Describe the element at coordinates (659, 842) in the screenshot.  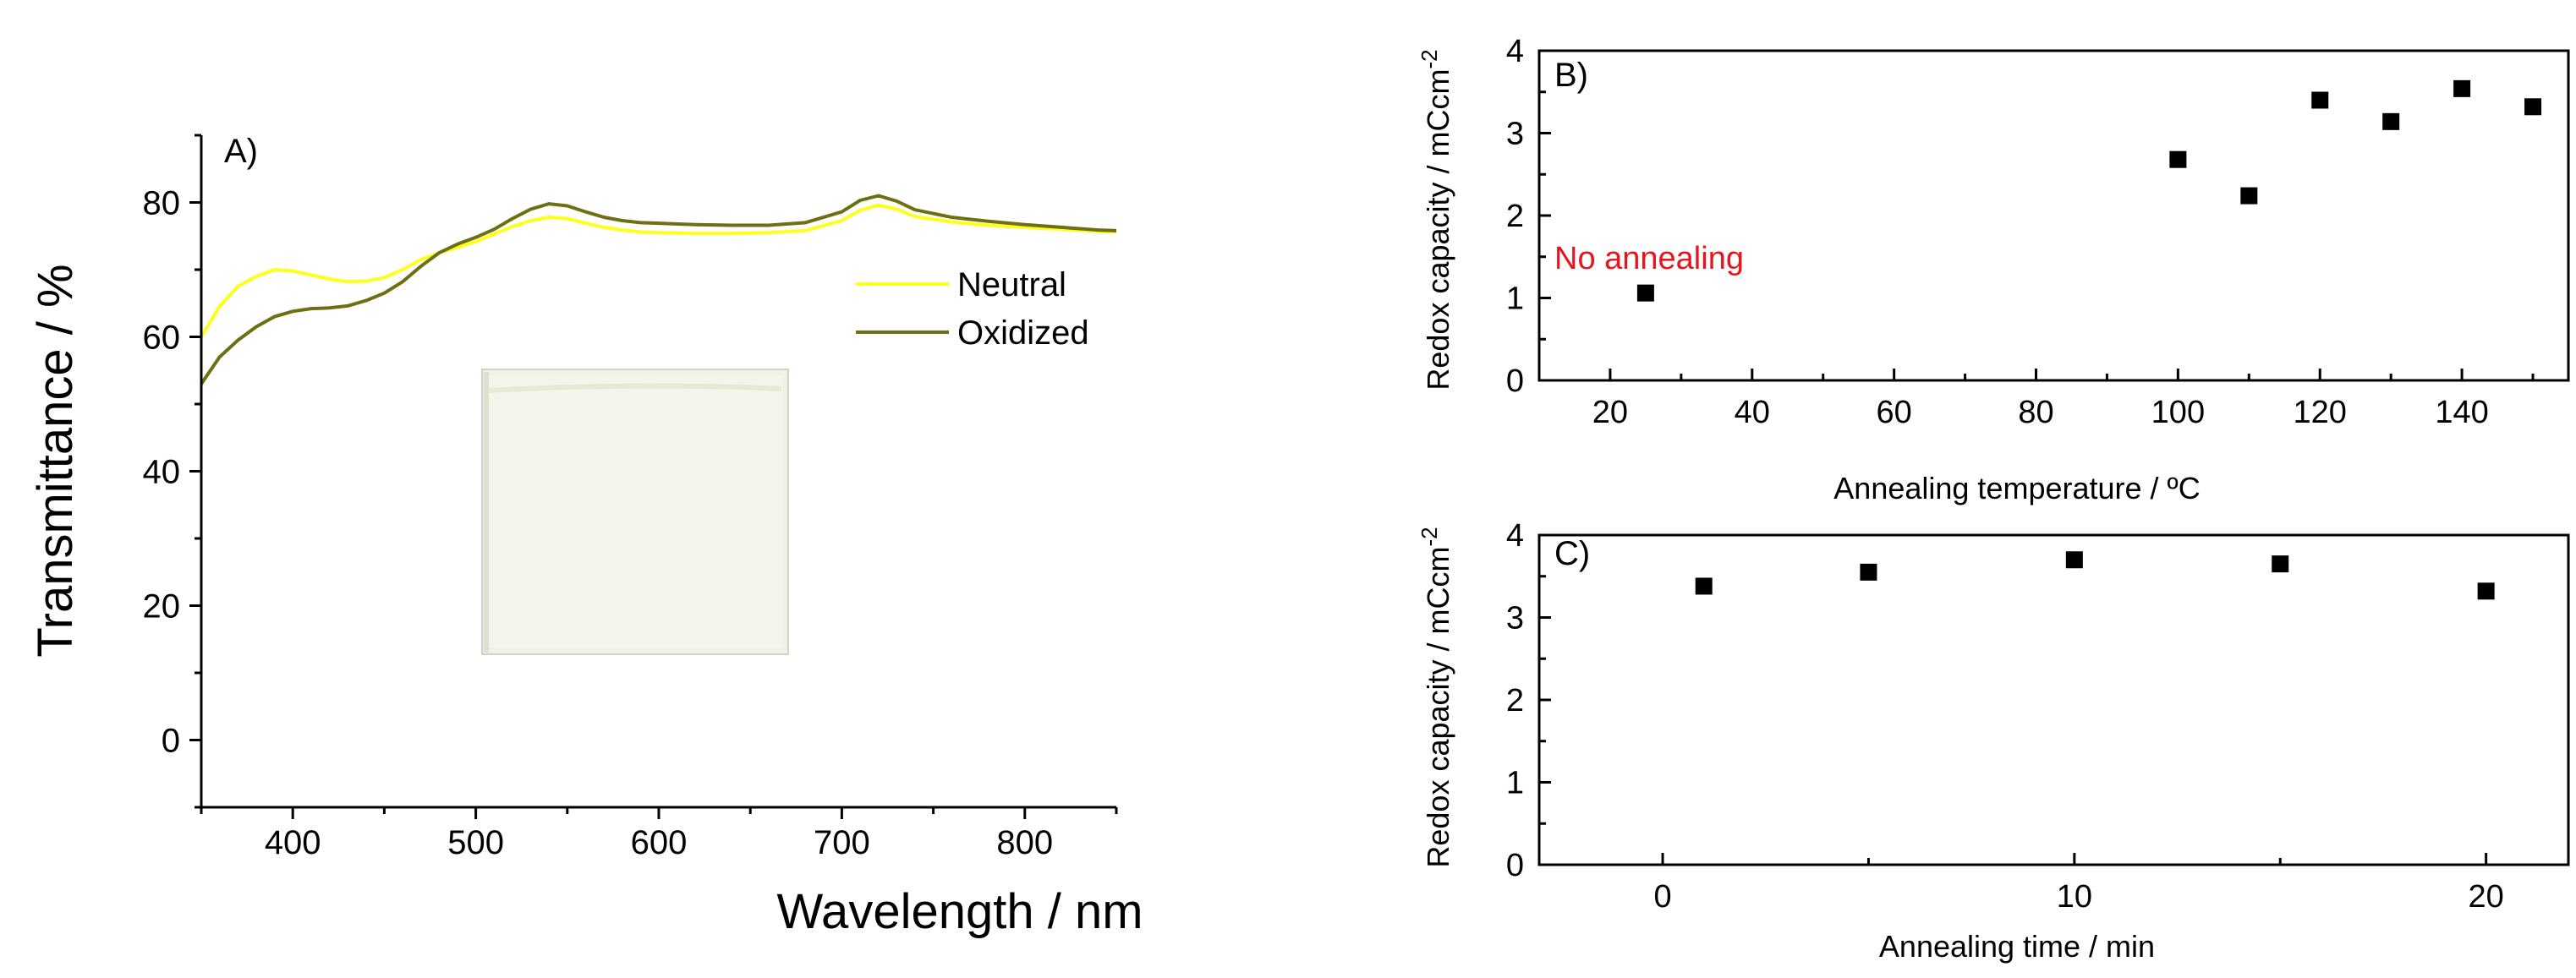
I see `panel-a-x-tick-label: 600` at that location.